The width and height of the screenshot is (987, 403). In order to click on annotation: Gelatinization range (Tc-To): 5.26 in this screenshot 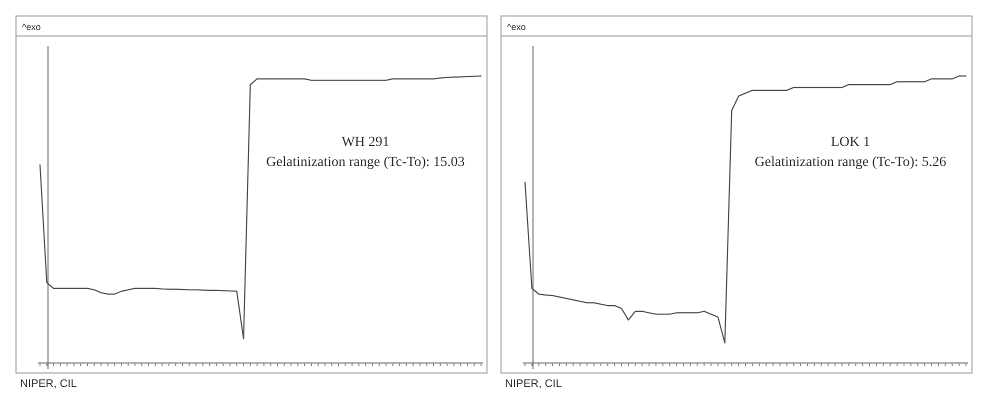, I will do `click(850, 162)`.